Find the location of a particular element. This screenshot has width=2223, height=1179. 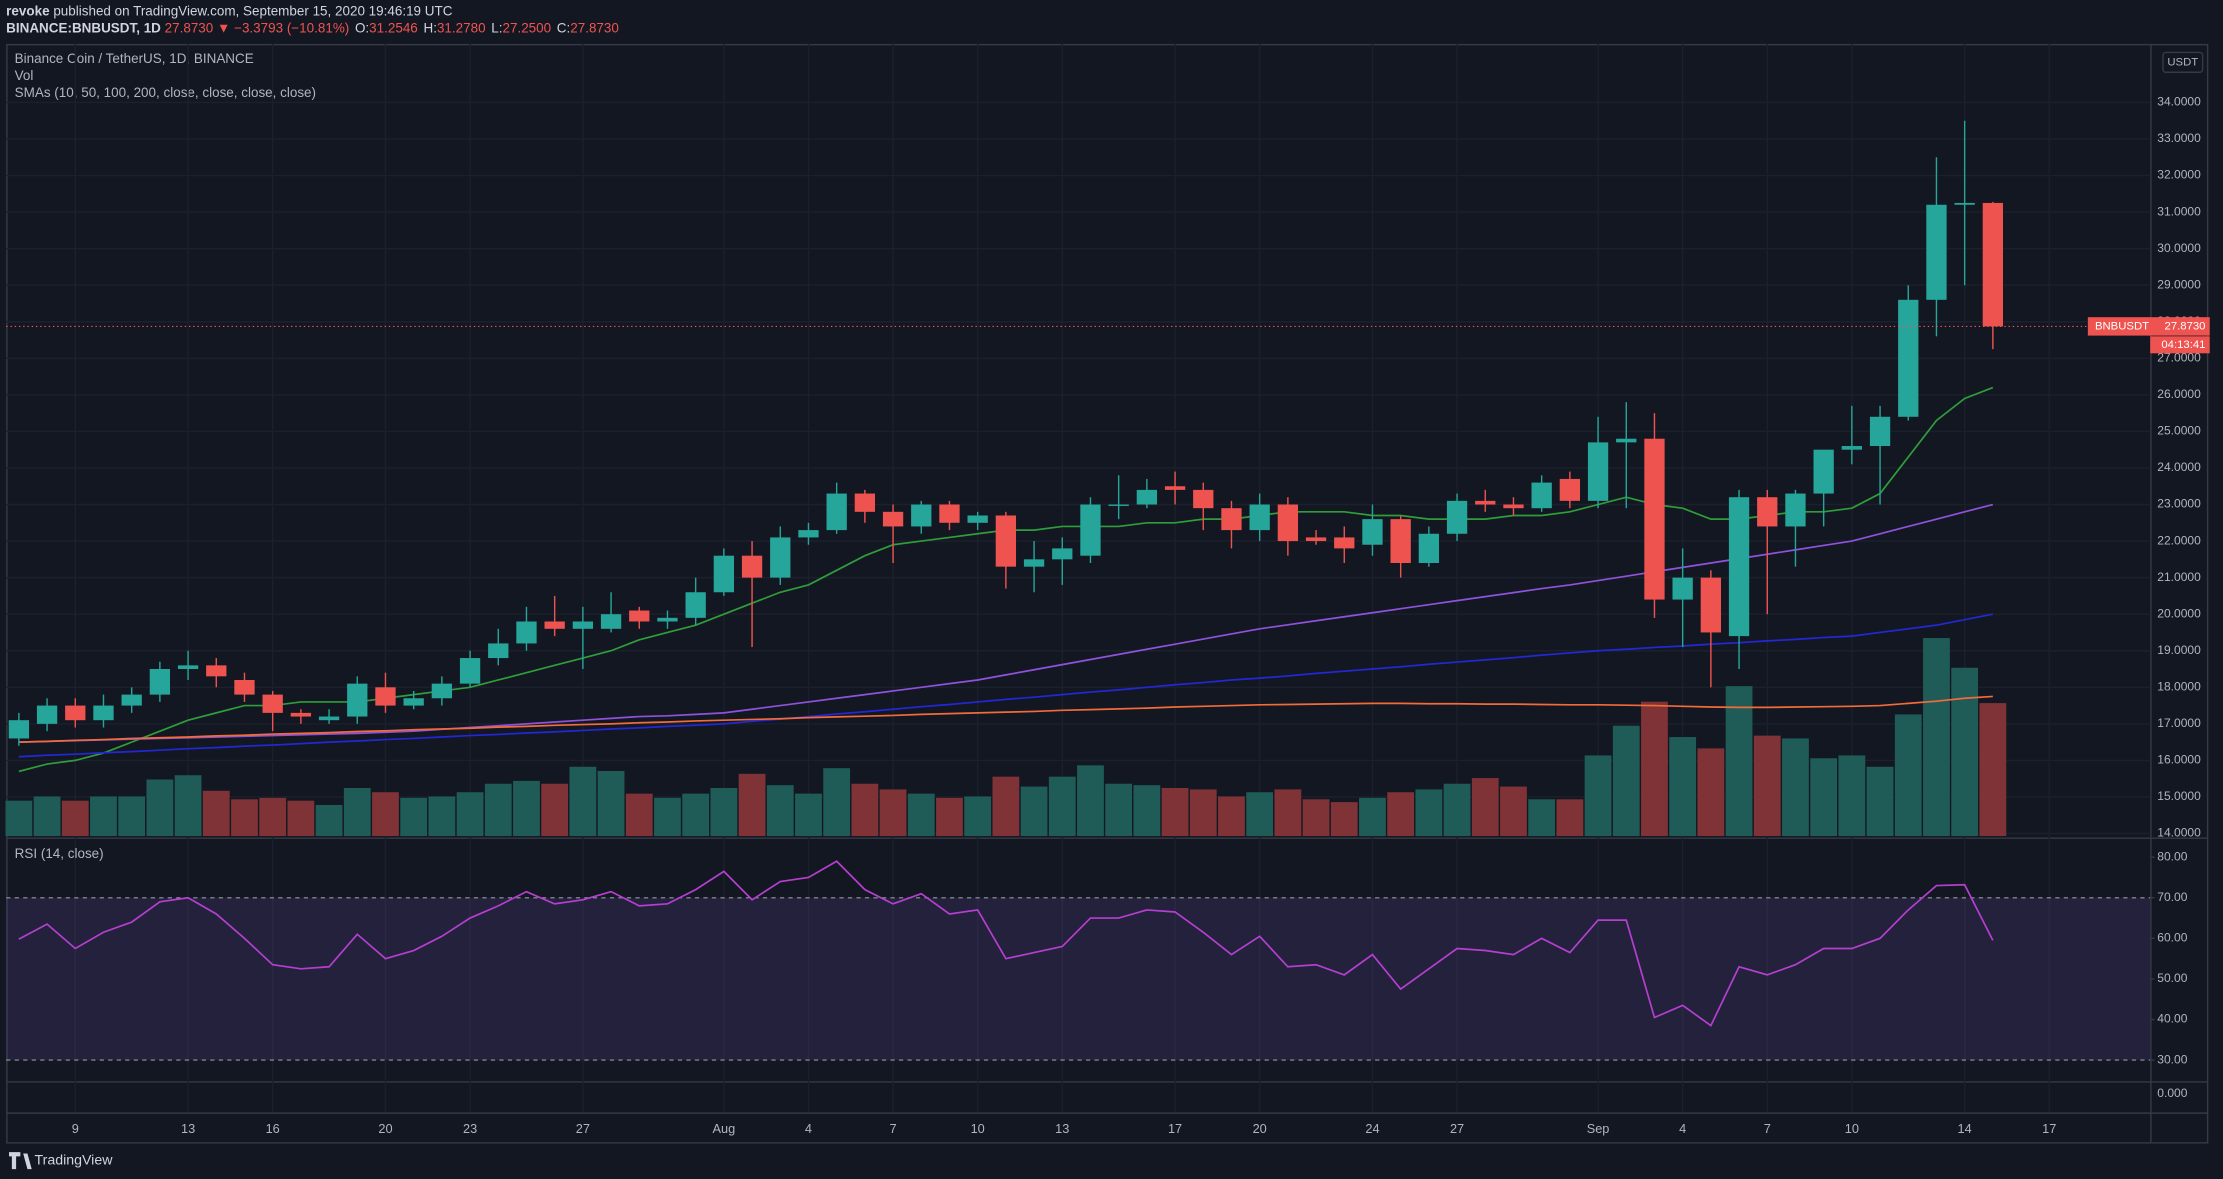

price-tag-value: 27.8730 is located at coordinates (2185, 326).